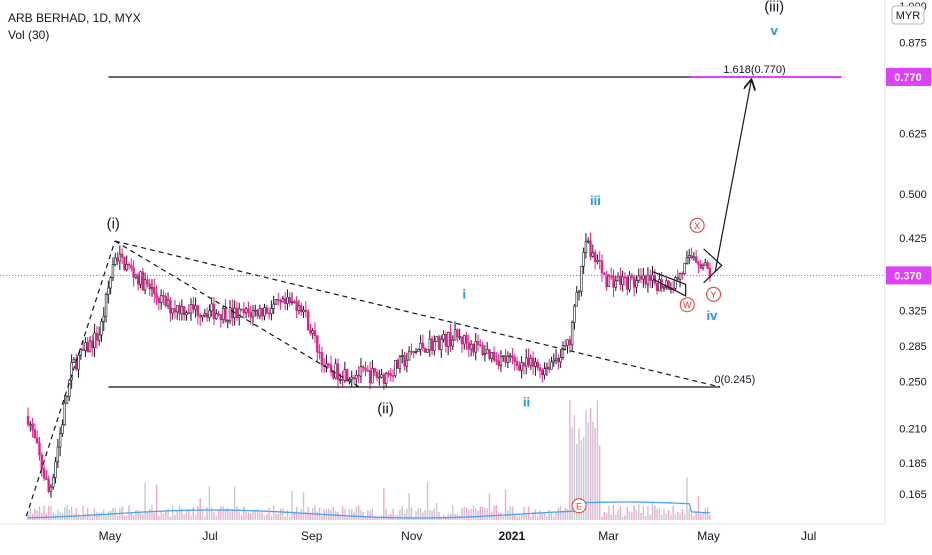 This screenshot has width=932, height=555. What do you see at coordinates (687, 272) in the screenshot?
I see `triangle-patterns` at bounding box center [687, 272].